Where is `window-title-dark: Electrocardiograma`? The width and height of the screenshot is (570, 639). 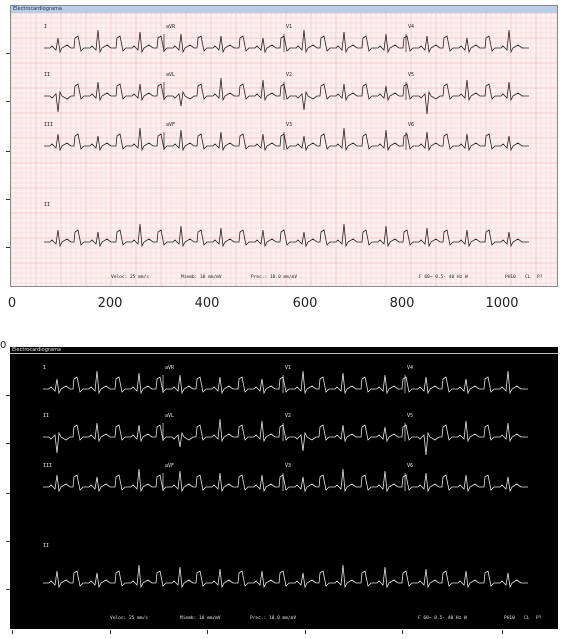
window-title-dark: Electrocardiograma is located at coordinates (284, 350).